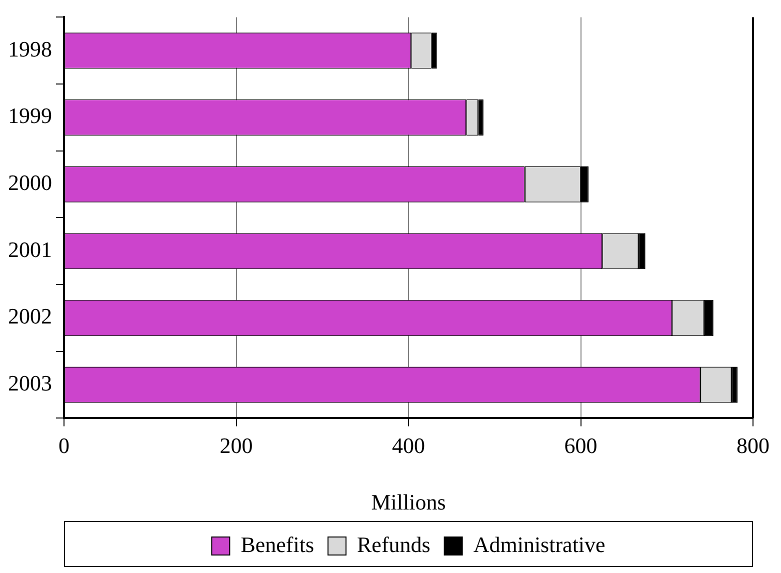  Describe the element at coordinates (277, 544) in the screenshot. I see `legend-label: Benefits` at that location.